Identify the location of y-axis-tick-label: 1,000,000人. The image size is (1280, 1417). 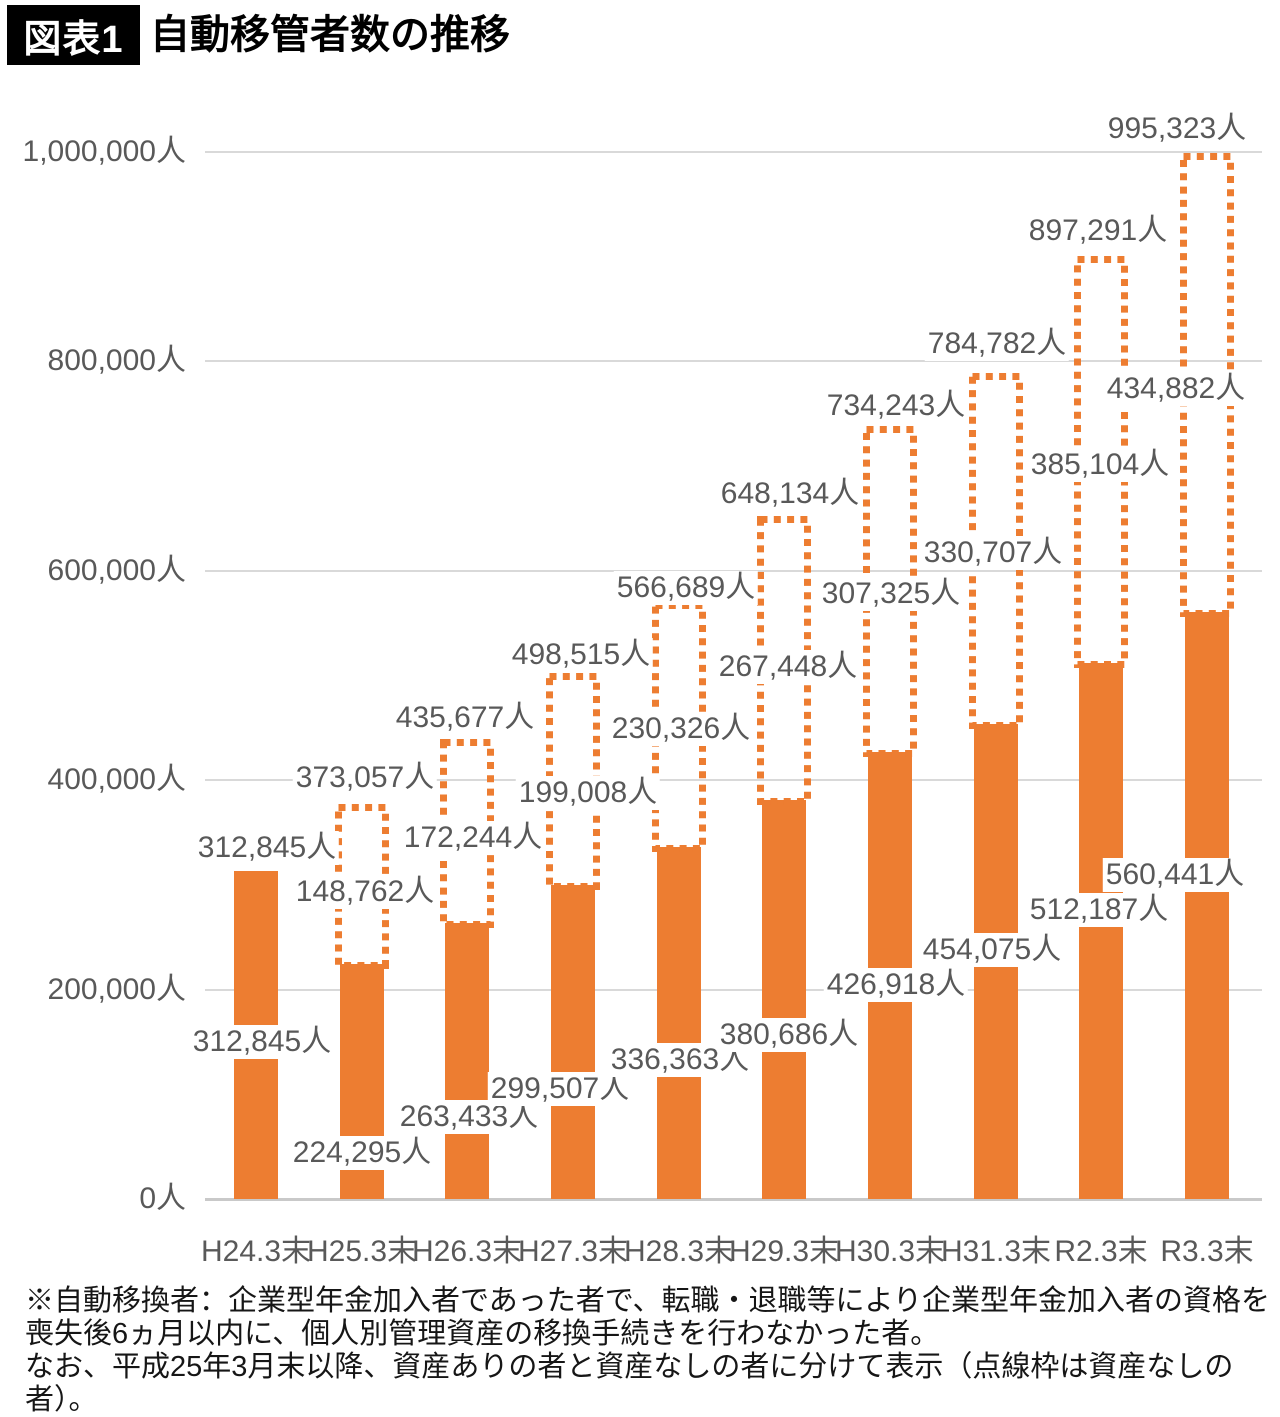
(104, 151).